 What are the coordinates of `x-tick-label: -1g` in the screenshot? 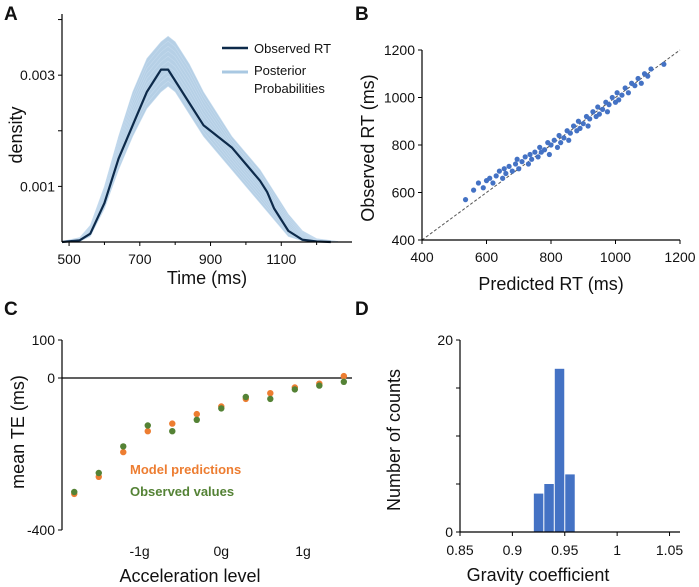 It's located at (139, 551).